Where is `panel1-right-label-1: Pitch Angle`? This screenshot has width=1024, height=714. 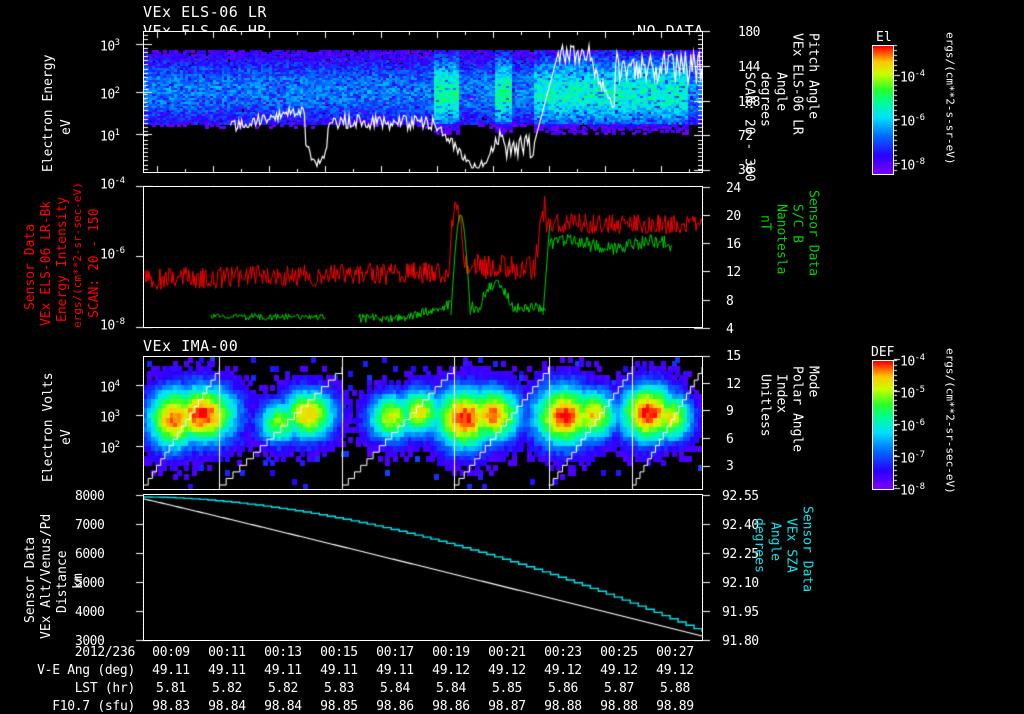 panel1-right-label-1: Pitch Angle is located at coordinates (813, 76).